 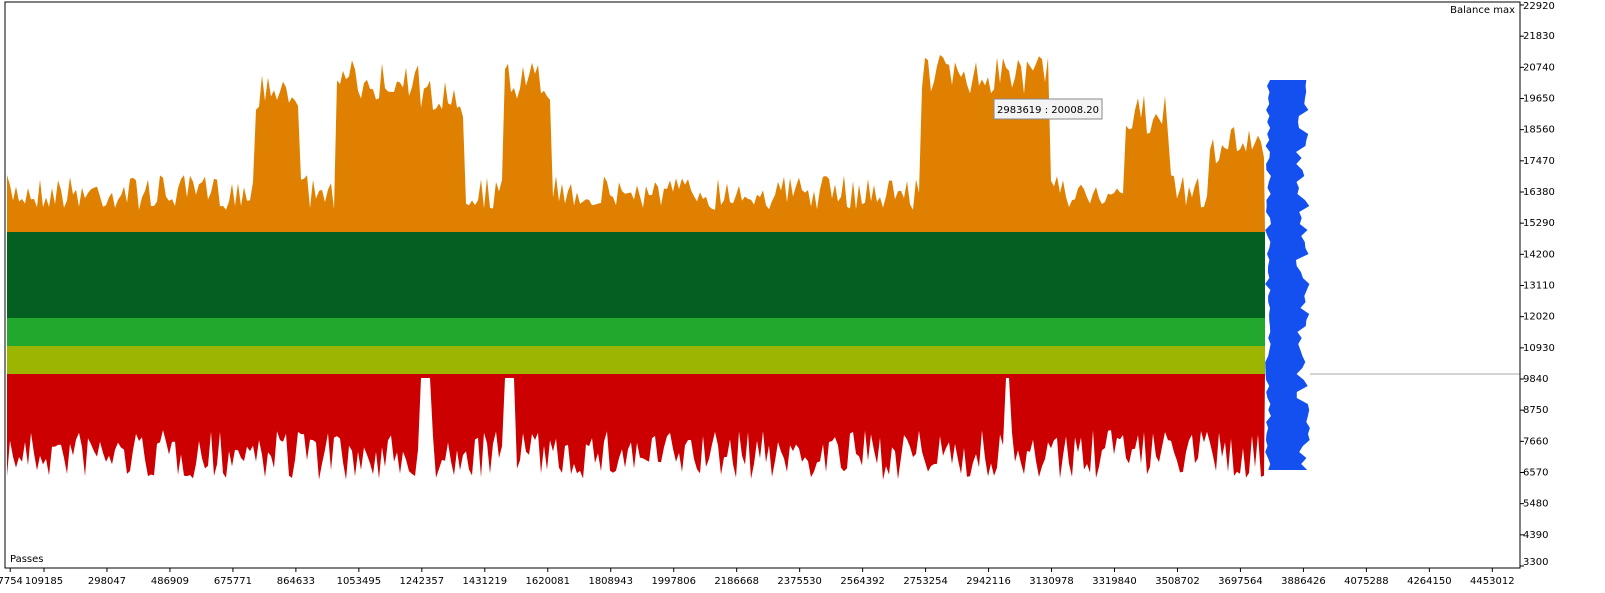 What do you see at coordinates (1539, 36) in the screenshot?
I see `y-tick-label: 21830` at bounding box center [1539, 36].